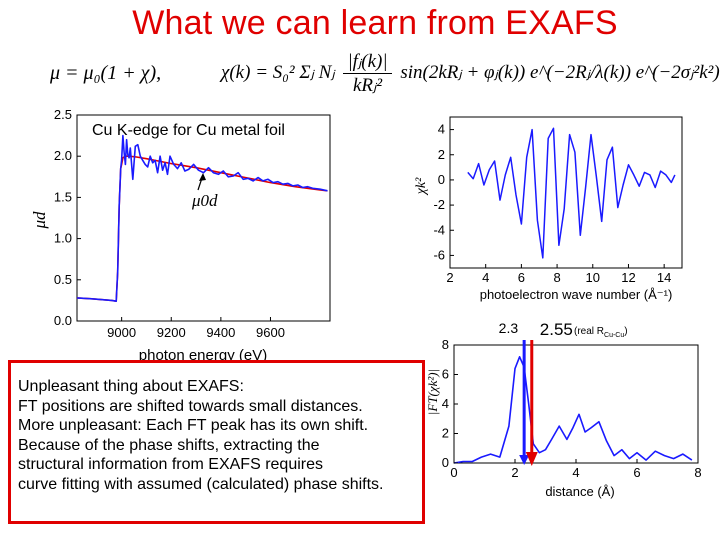 The image size is (720, 540). I want to click on absorption-y-tick-label: 0.0, so click(63, 320).